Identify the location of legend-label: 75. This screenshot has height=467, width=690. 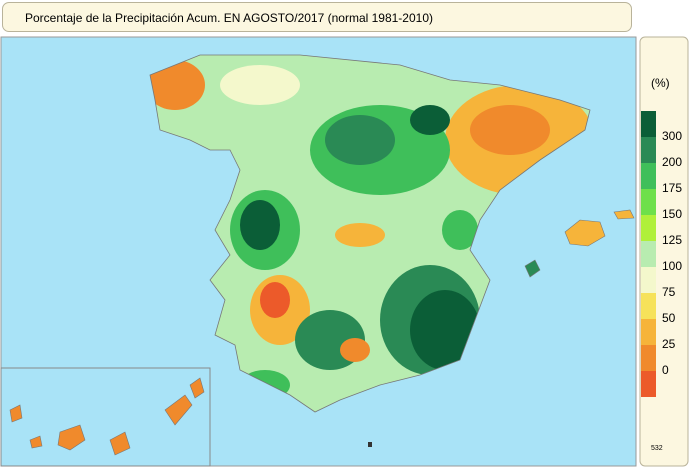
(669, 292).